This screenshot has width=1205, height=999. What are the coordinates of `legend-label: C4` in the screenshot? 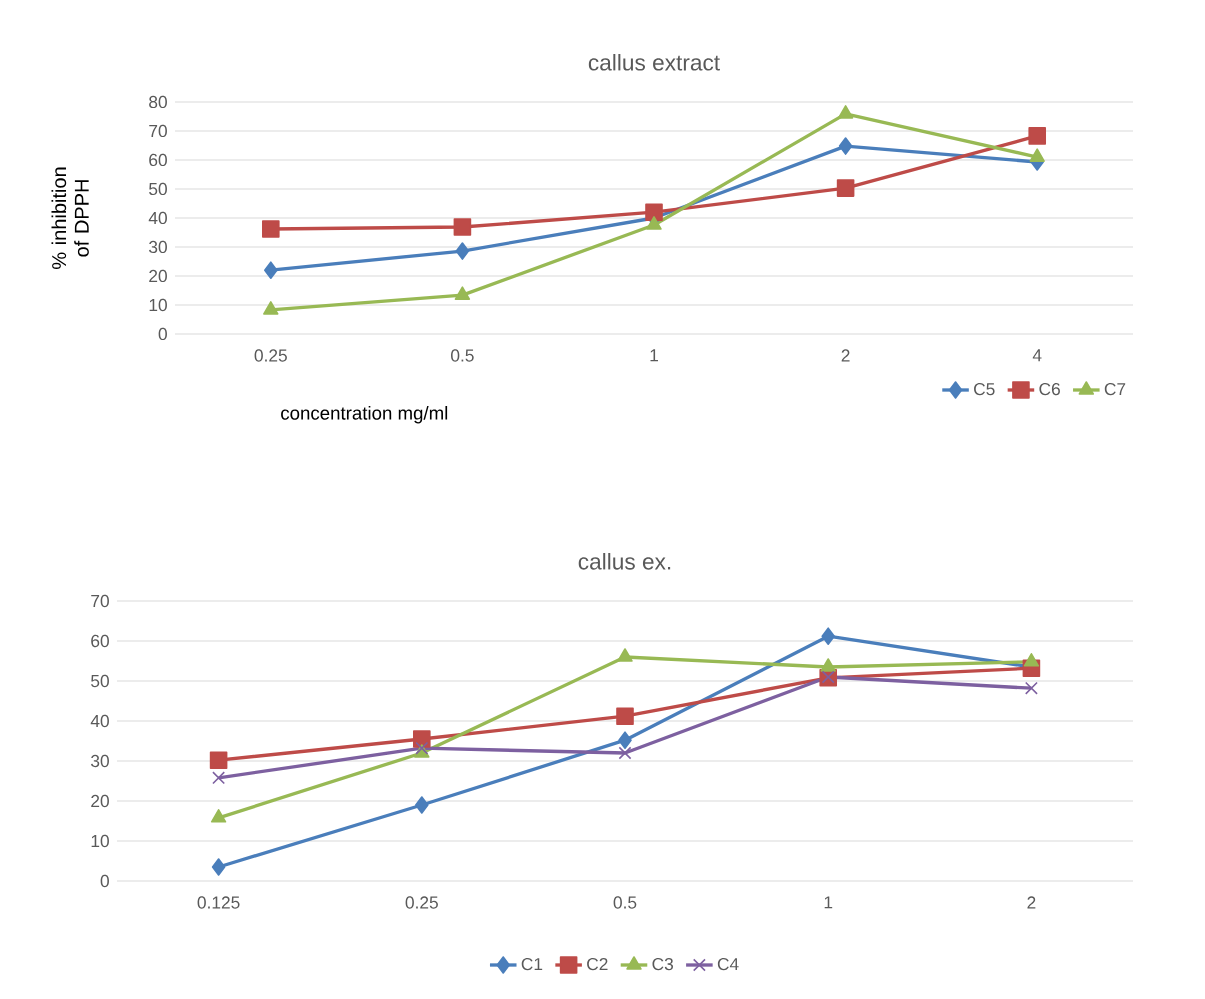 It's located at (728, 964).